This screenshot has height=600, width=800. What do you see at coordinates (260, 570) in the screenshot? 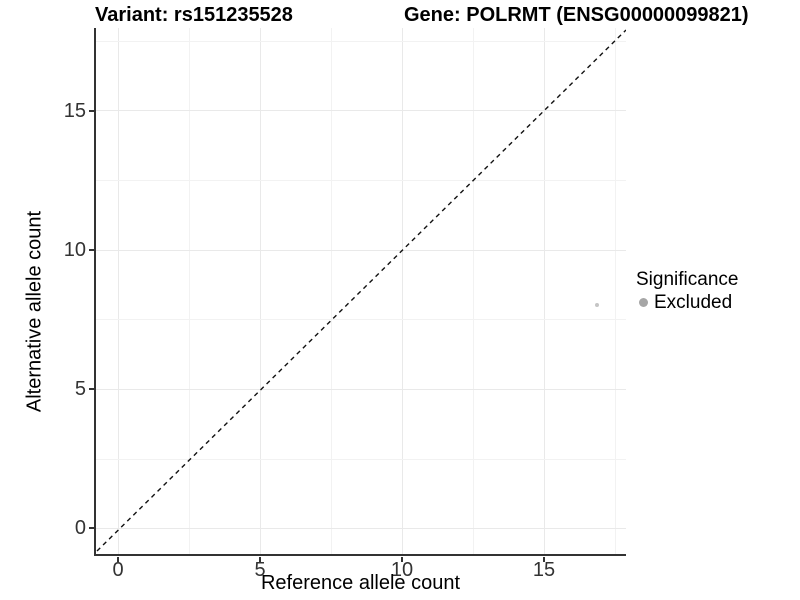
I see `x-tick-label-5: 5` at bounding box center [260, 570].